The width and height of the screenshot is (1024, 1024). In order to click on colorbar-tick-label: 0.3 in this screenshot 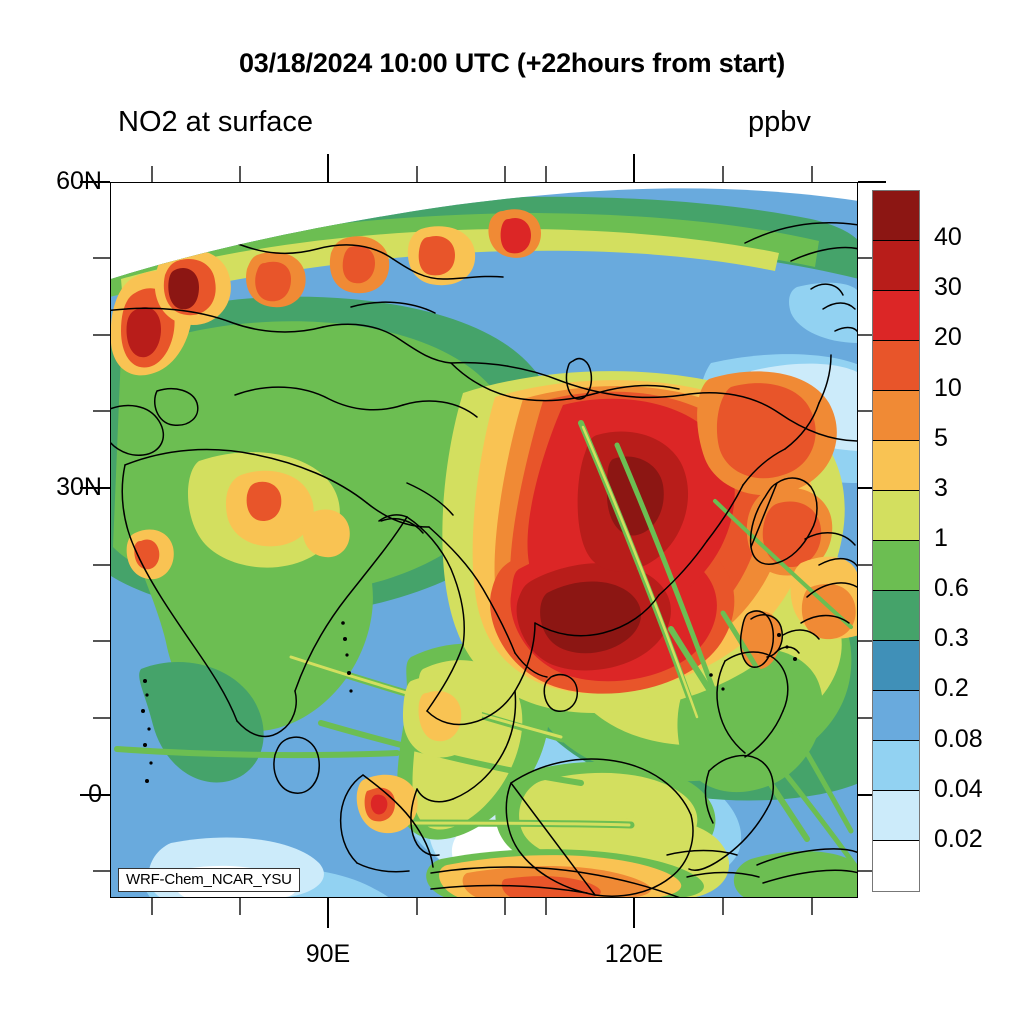, I will do `click(951, 638)`.